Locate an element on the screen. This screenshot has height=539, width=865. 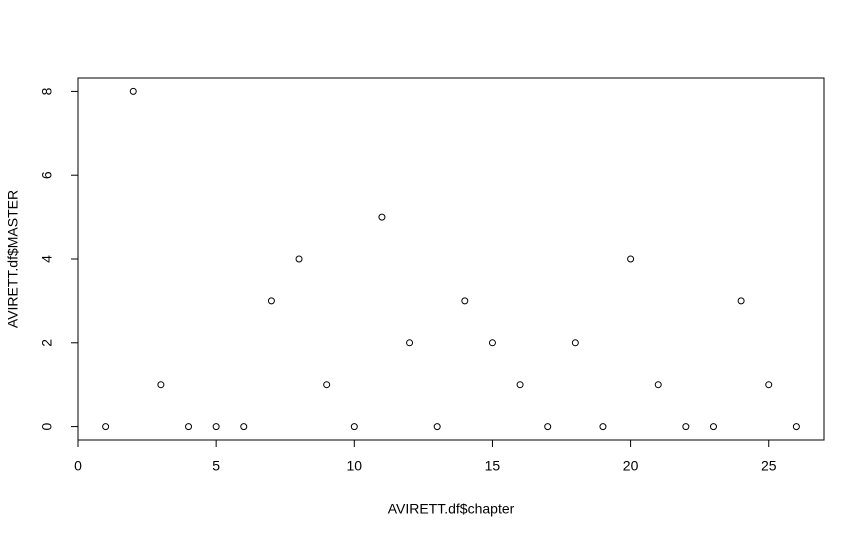
y-tick-label: 8 is located at coordinates (47, 91).